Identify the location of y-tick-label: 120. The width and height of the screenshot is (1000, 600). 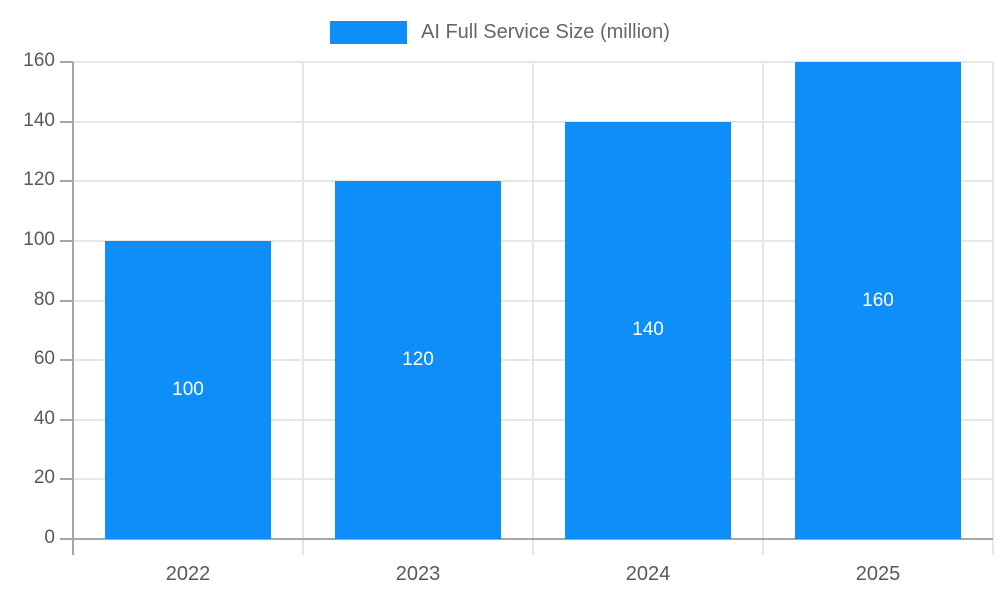
(39, 180).